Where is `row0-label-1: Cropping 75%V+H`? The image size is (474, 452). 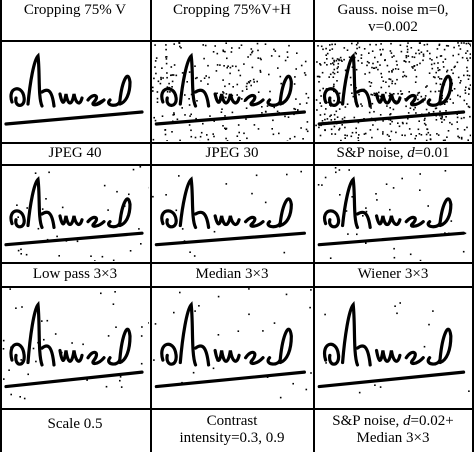 row0-label-1: Cropping 75%V+H is located at coordinates (232, 10).